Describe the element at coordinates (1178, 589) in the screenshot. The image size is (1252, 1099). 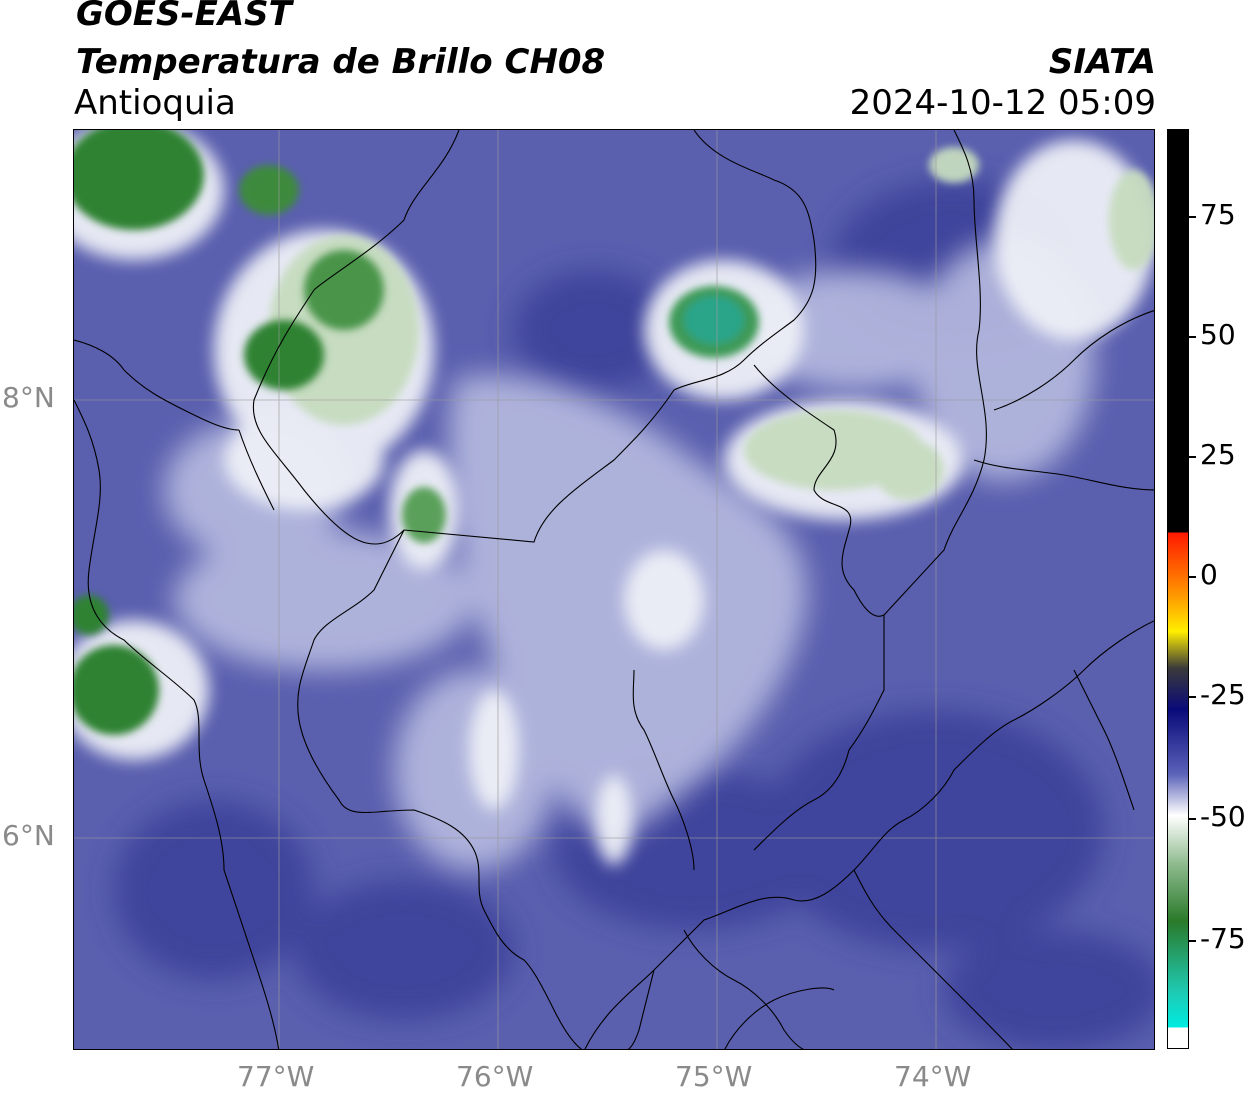
I see `colorbar` at that location.